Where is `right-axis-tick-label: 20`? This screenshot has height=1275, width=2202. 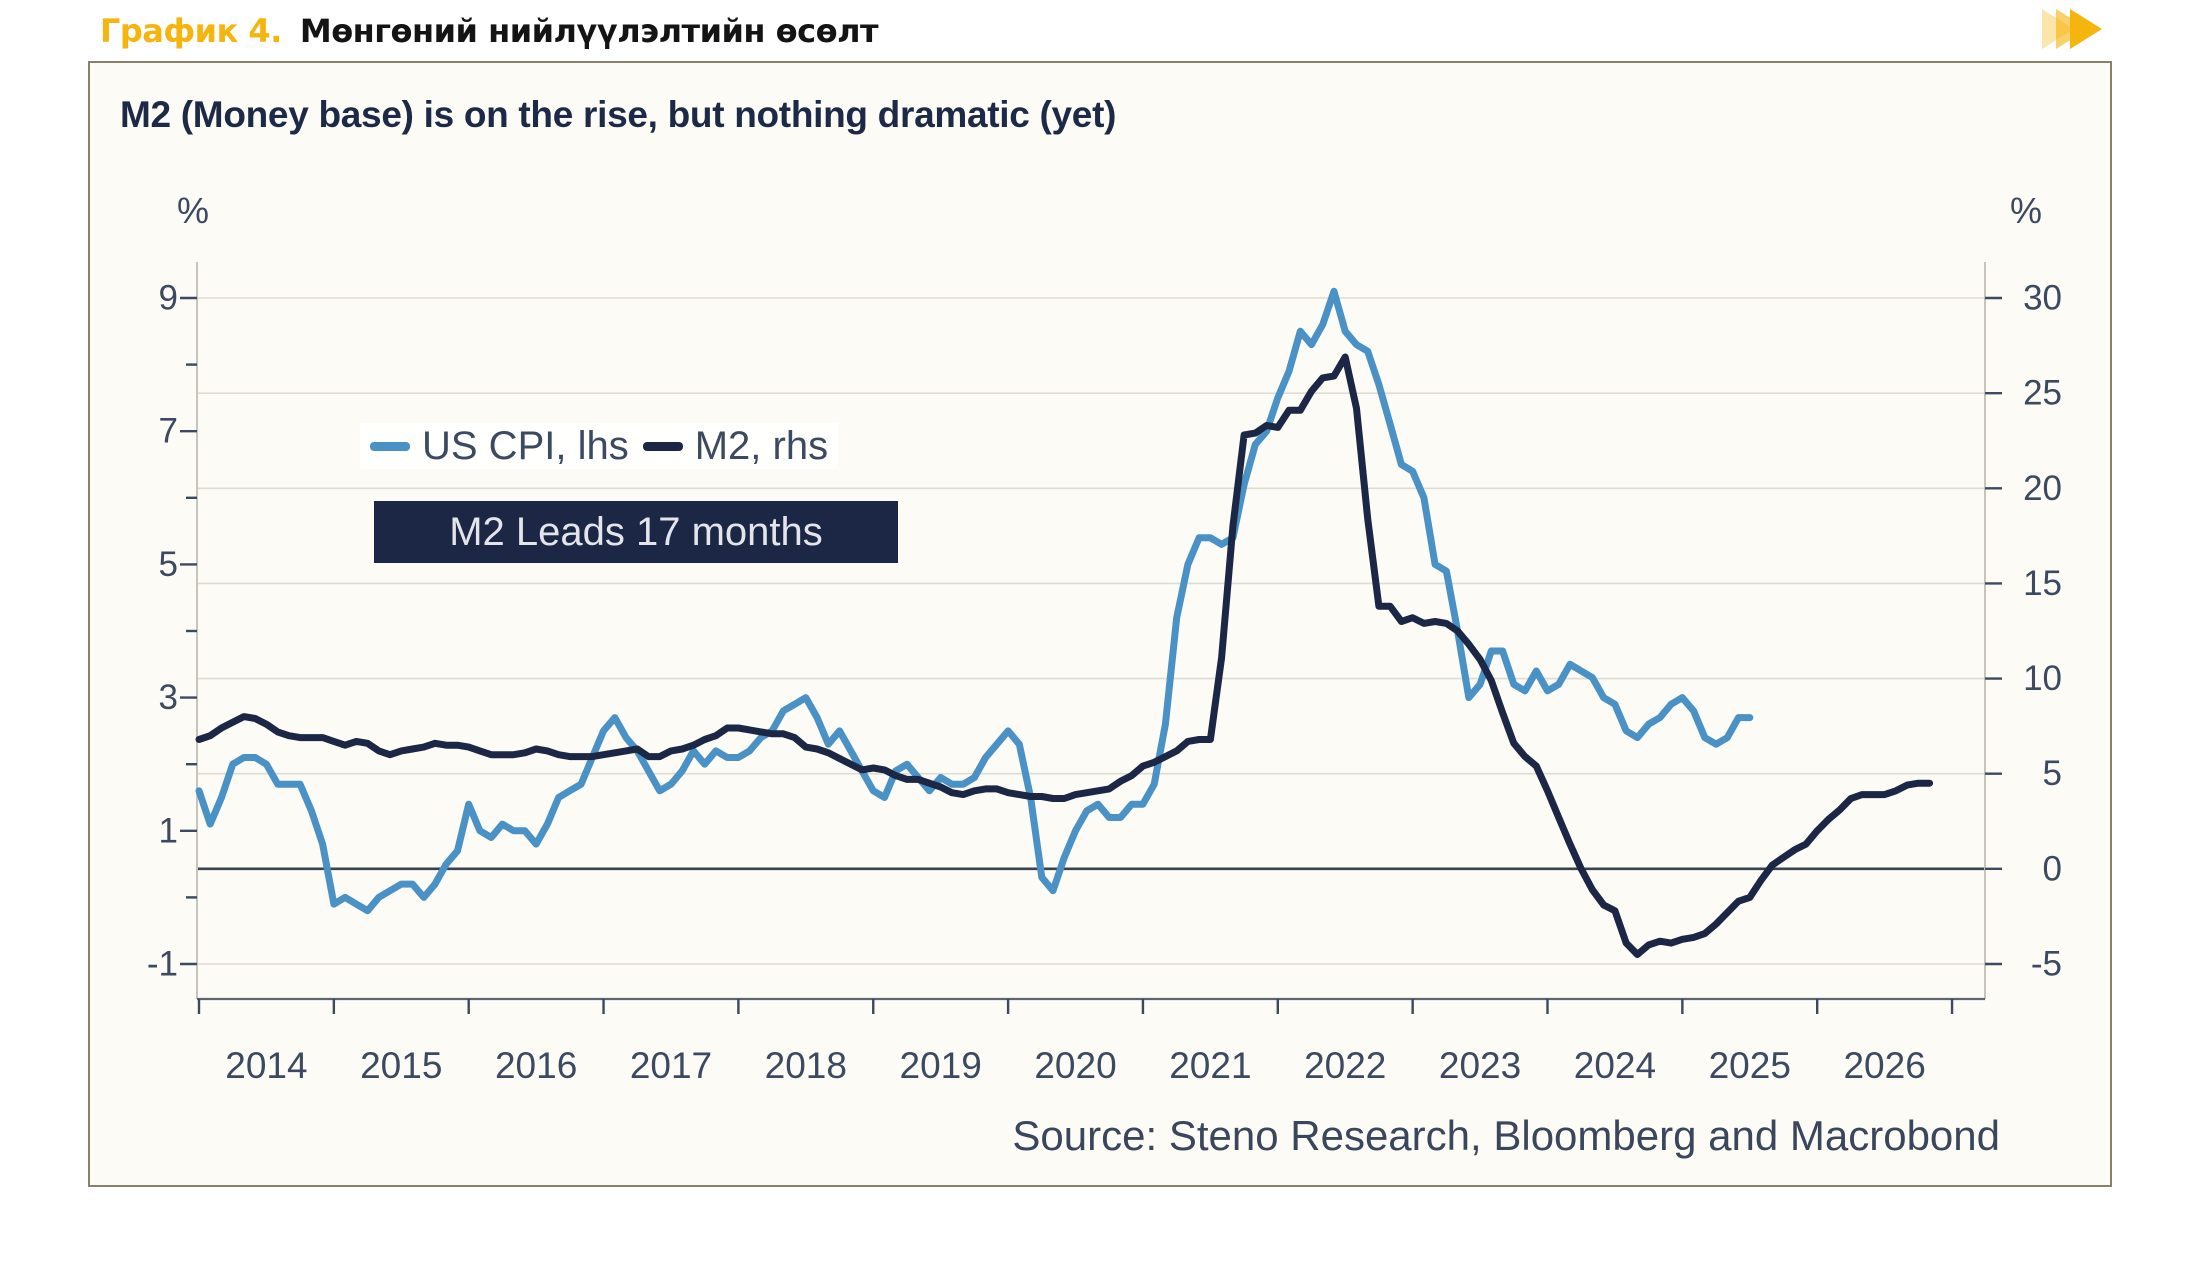
right-axis-tick-label: 20 is located at coordinates (2042, 488).